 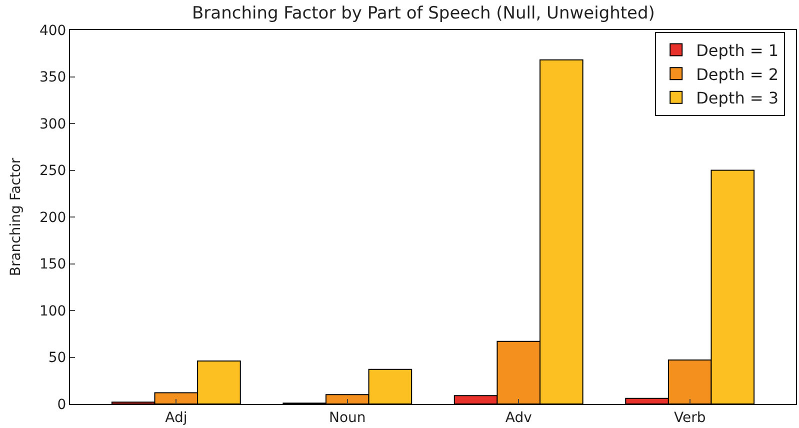 I want to click on y-tick-label: 50, so click(x=57, y=358).